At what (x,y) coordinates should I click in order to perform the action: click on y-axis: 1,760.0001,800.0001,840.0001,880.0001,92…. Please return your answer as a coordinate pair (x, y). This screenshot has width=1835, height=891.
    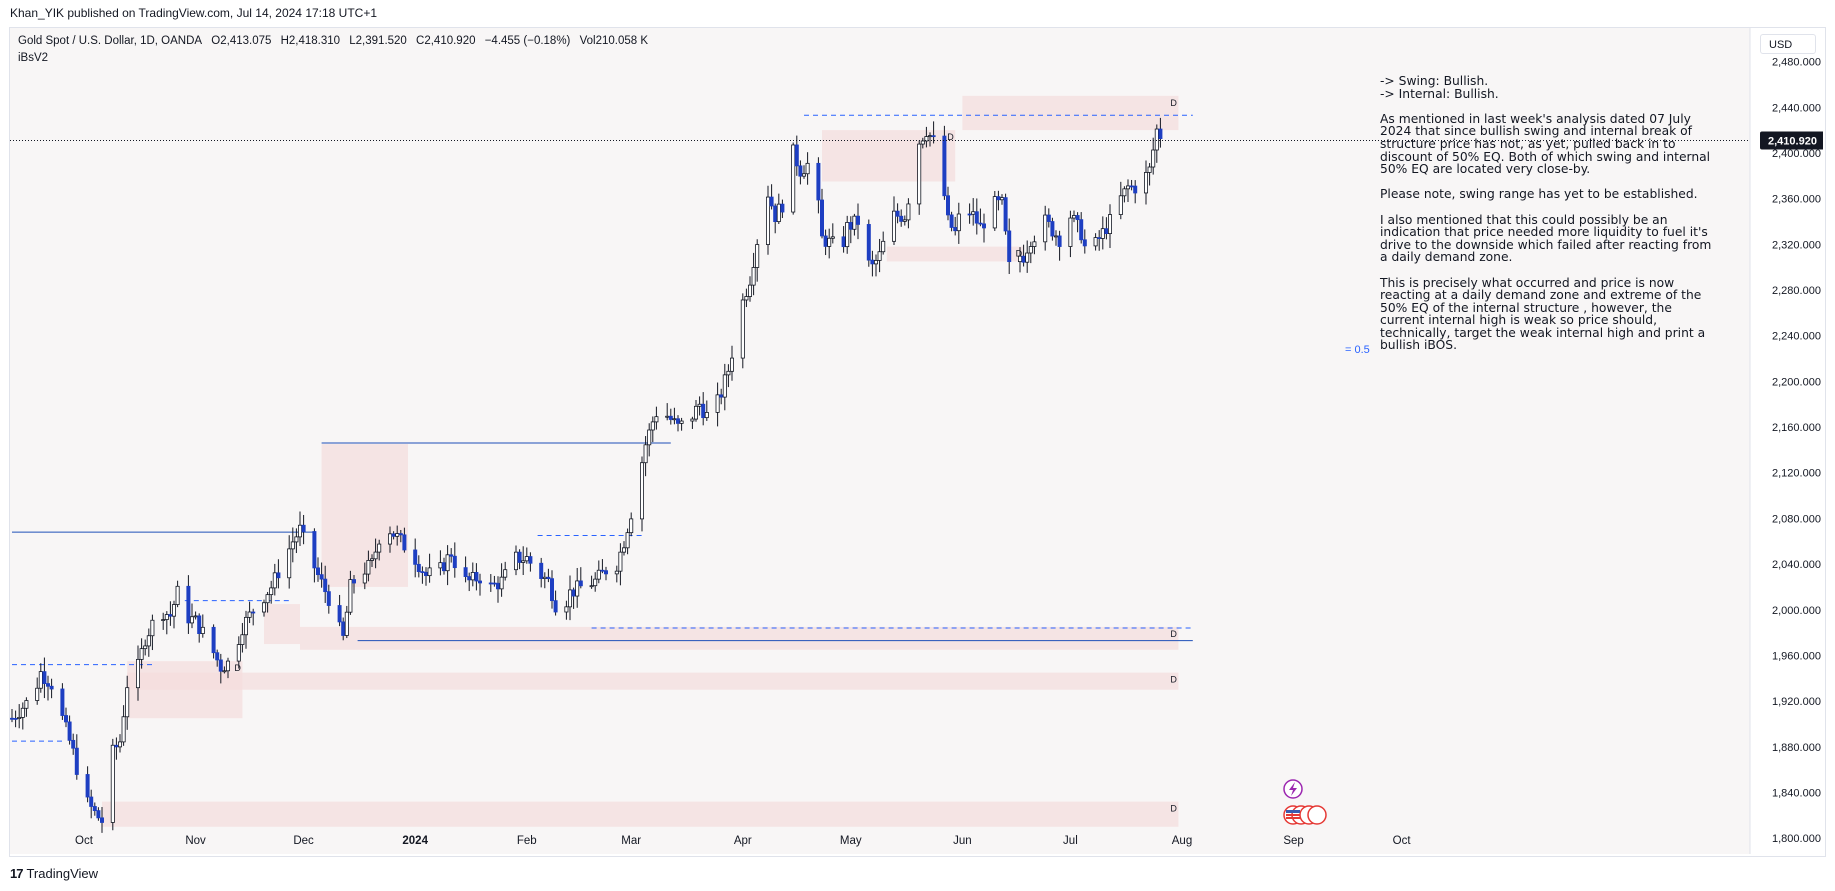
    Looking at the image, I should click on (1786, 441).